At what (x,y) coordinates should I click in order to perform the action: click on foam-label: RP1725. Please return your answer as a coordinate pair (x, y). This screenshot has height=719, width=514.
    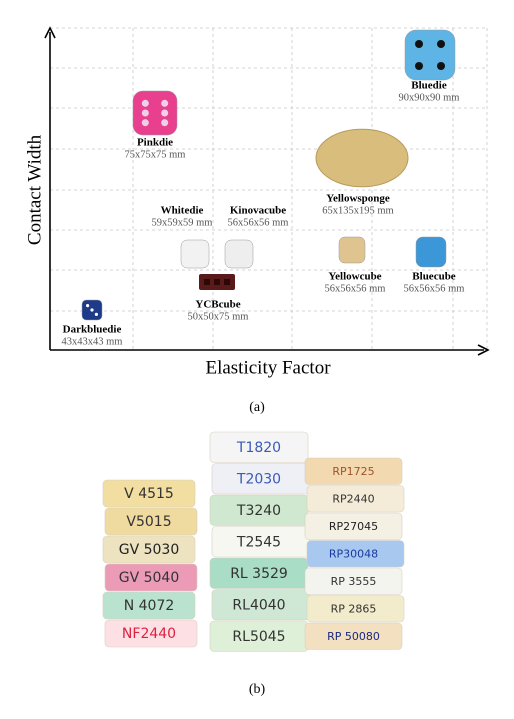
    Looking at the image, I should click on (353, 471).